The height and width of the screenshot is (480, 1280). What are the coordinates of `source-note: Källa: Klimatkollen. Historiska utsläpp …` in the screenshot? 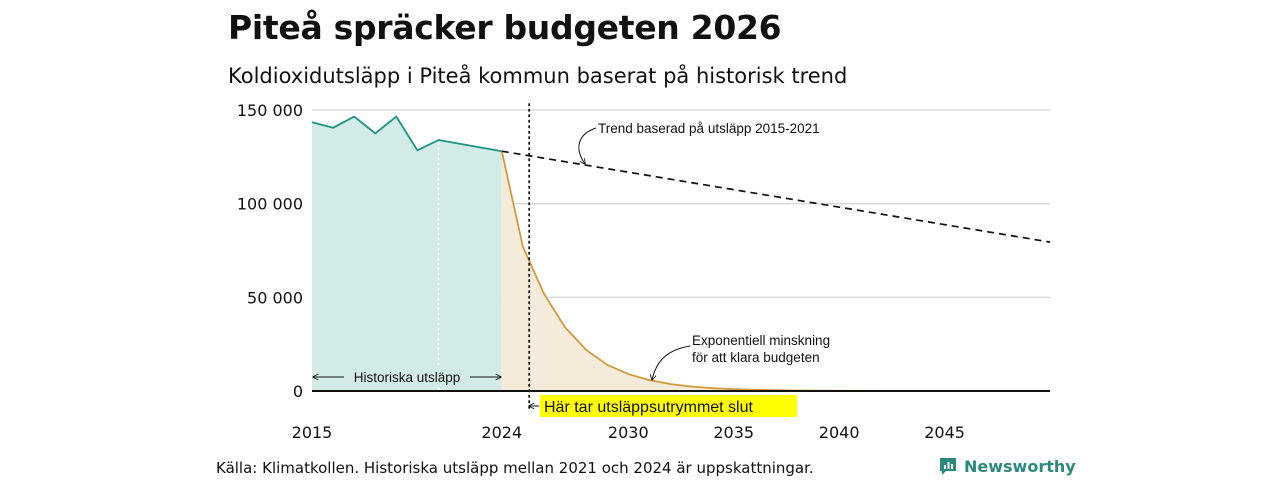 It's located at (515, 468).